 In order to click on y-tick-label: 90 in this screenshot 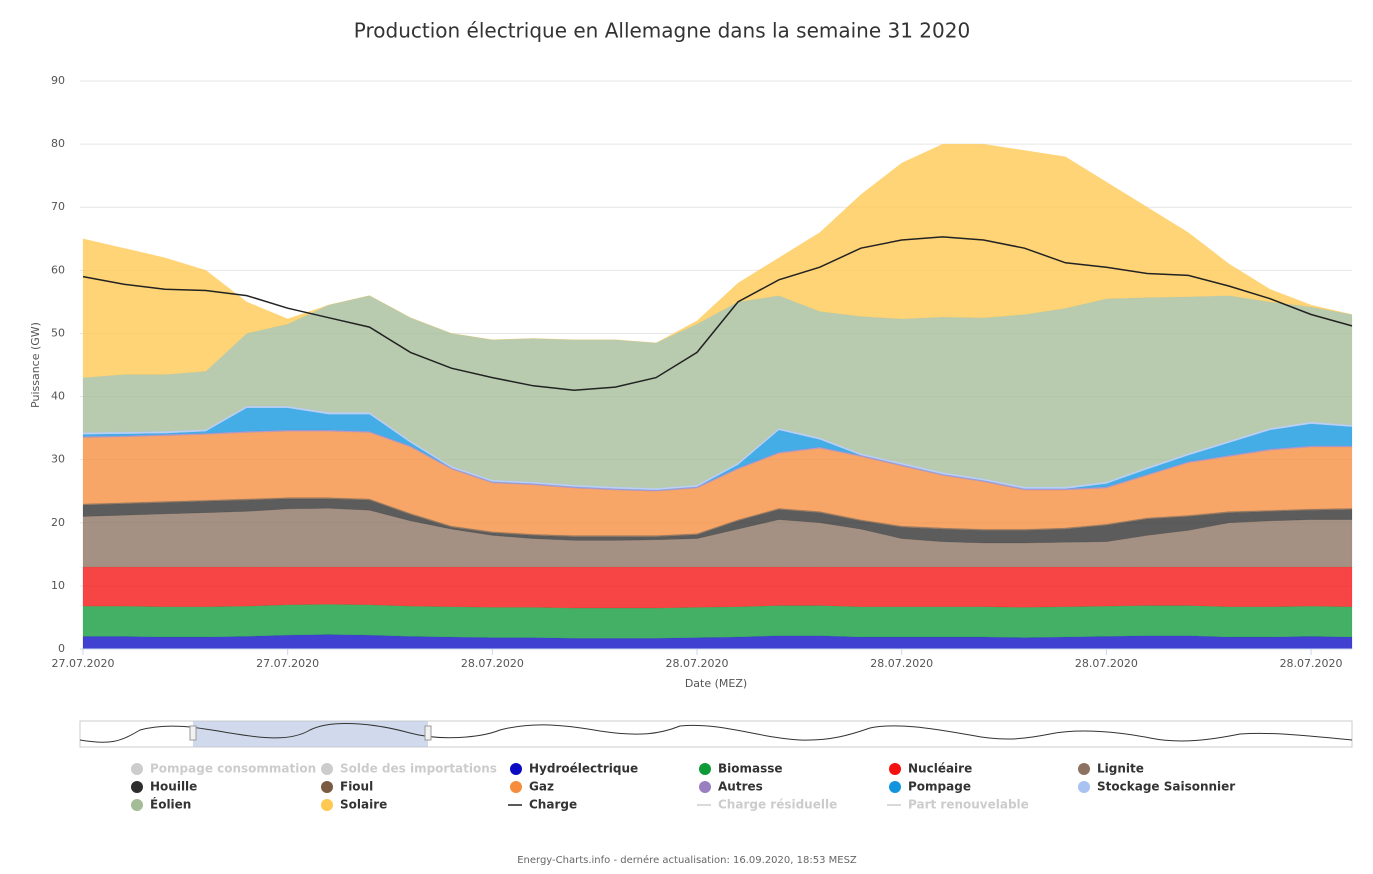, I will do `click(58, 80)`.